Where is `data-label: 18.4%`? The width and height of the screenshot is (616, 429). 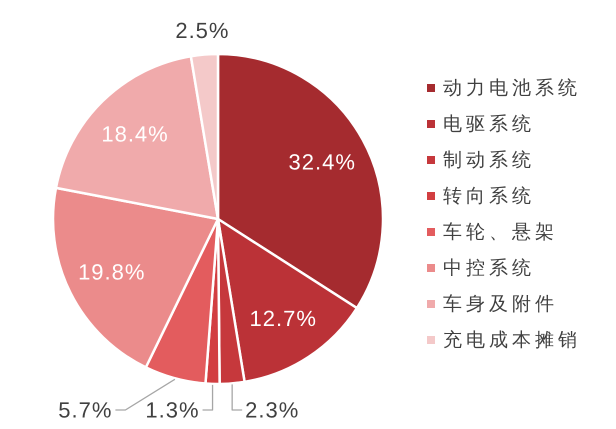
data-label: 18.4% is located at coordinates (135, 133).